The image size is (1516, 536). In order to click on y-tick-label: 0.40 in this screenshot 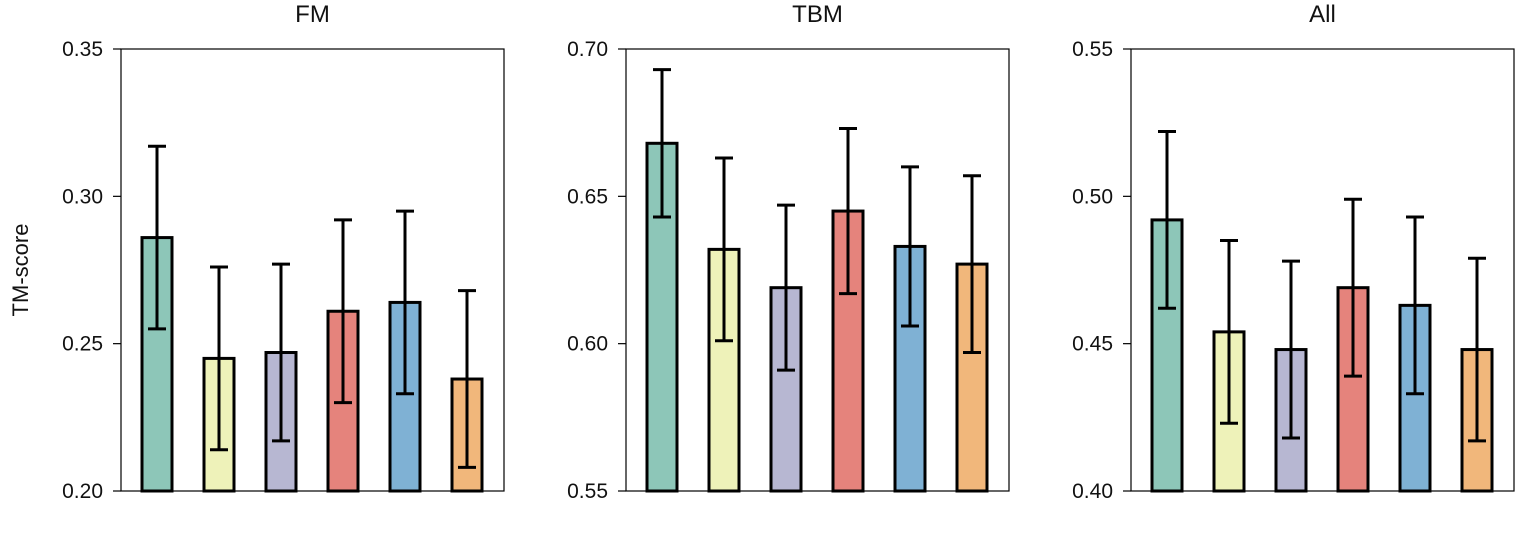, I will do `click(1092, 491)`.